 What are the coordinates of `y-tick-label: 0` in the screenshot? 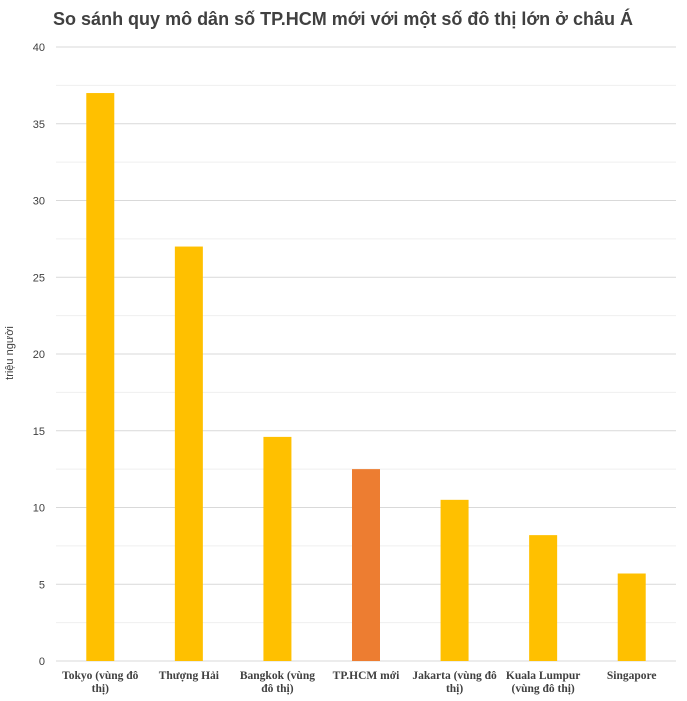 It's located at (42, 662).